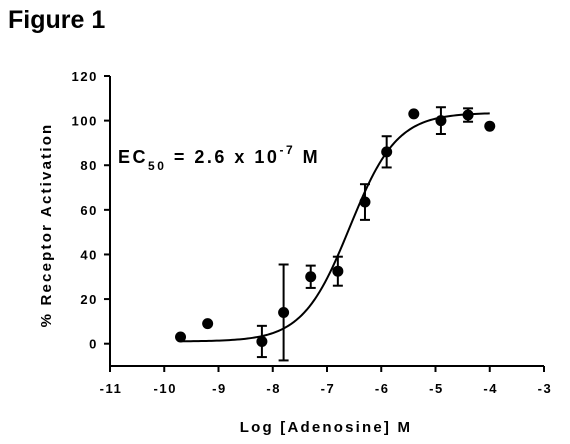 The height and width of the screenshot is (444, 570). What do you see at coordinates (222, 157) in the screenshot?
I see `ec50-equals: = 2.6 x 10` at bounding box center [222, 157].